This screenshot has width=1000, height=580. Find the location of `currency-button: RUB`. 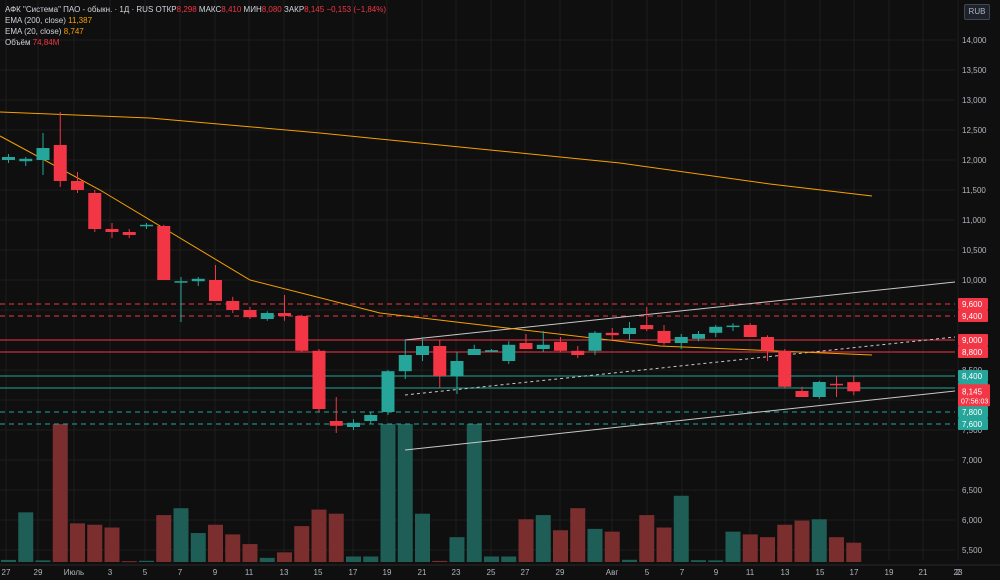

currency-button: RUB is located at coordinates (977, 12).